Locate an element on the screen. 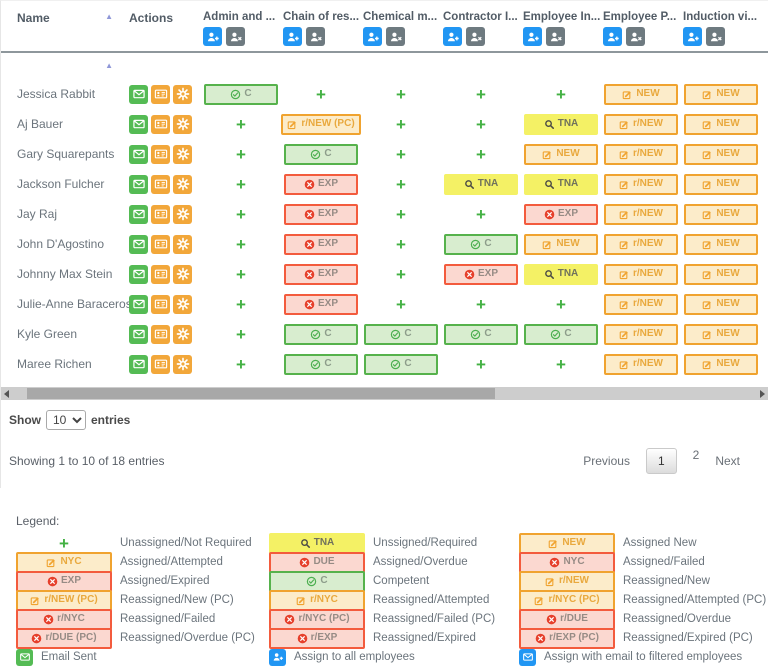 Image resolution: width=768 pixels, height=666 pixels. status-badge-r-exp-pc: r/EXP (PC) is located at coordinates (567, 638).